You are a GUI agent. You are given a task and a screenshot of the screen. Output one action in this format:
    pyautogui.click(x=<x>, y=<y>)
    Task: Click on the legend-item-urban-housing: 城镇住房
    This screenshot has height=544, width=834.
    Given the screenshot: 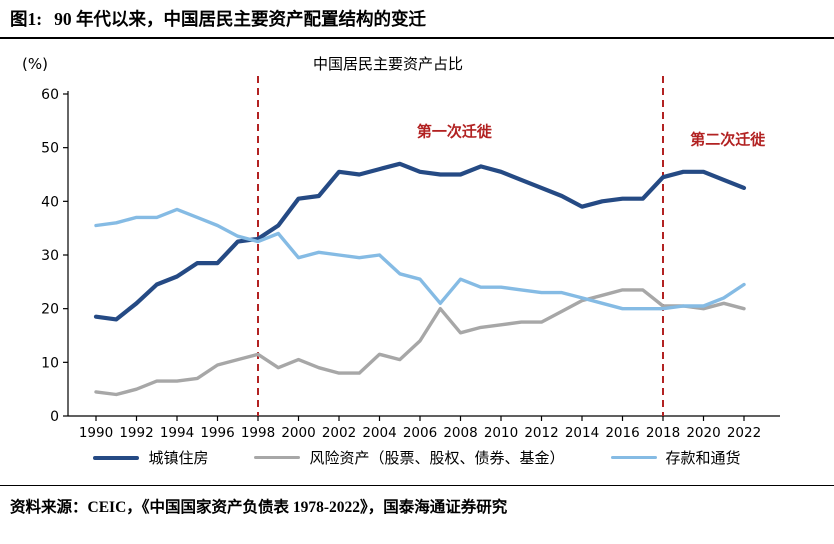 What is the action you would take?
    pyautogui.click(x=150, y=457)
    